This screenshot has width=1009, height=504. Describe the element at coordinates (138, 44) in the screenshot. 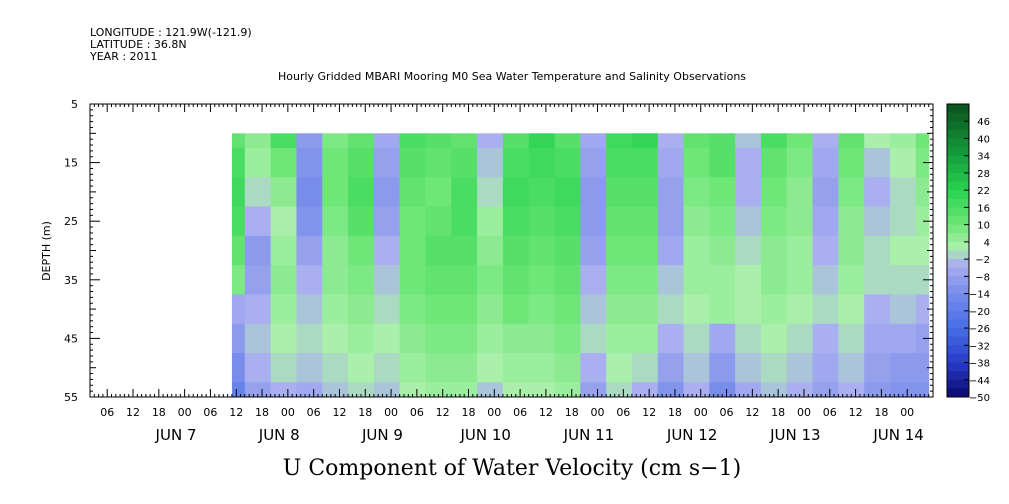

I see `latitude-label: LATITUDE : 36.8N` at that location.